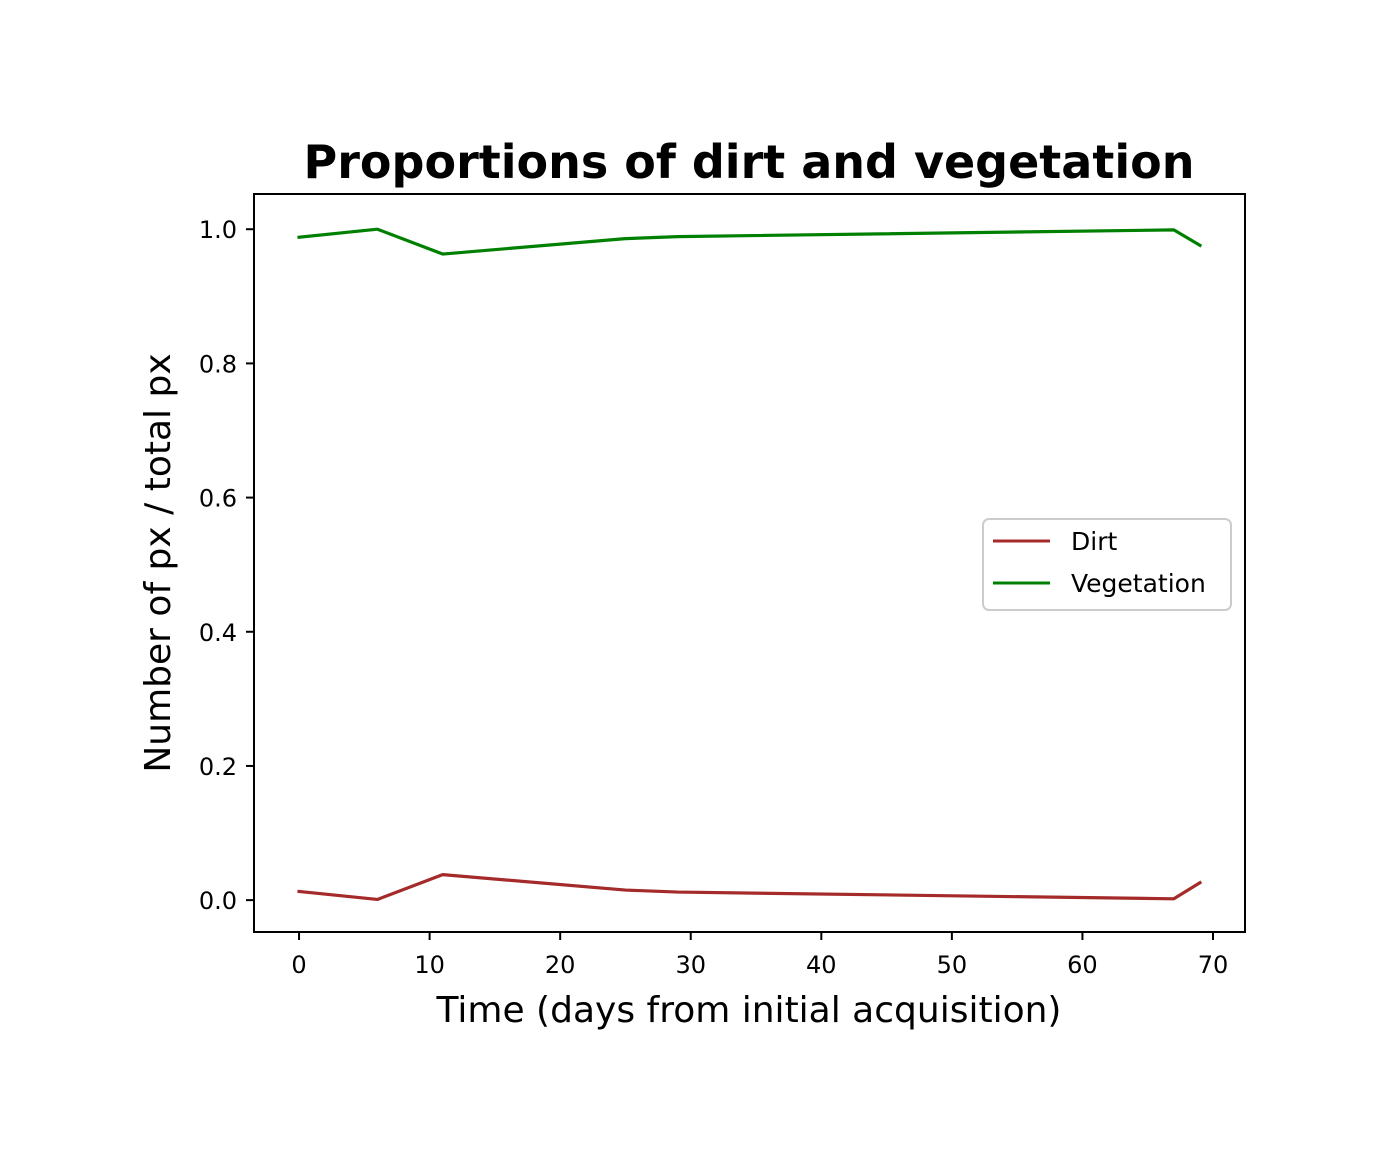  I want to click on legend-label-dirt: Dirt, so click(1094, 541).